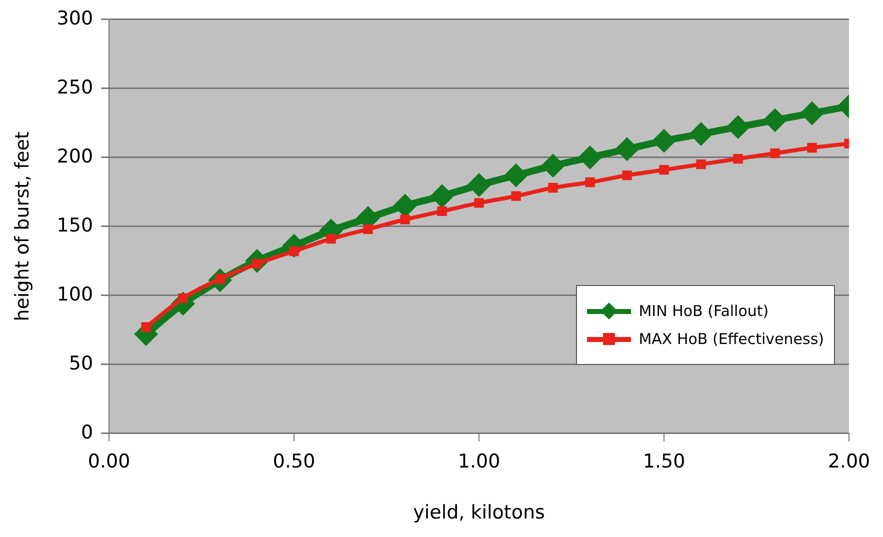 The image size is (883, 537). What do you see at coordinates (81, 363) in the screenshot?
I see `y-tick-label: 50` at bounding box center [81, 363].